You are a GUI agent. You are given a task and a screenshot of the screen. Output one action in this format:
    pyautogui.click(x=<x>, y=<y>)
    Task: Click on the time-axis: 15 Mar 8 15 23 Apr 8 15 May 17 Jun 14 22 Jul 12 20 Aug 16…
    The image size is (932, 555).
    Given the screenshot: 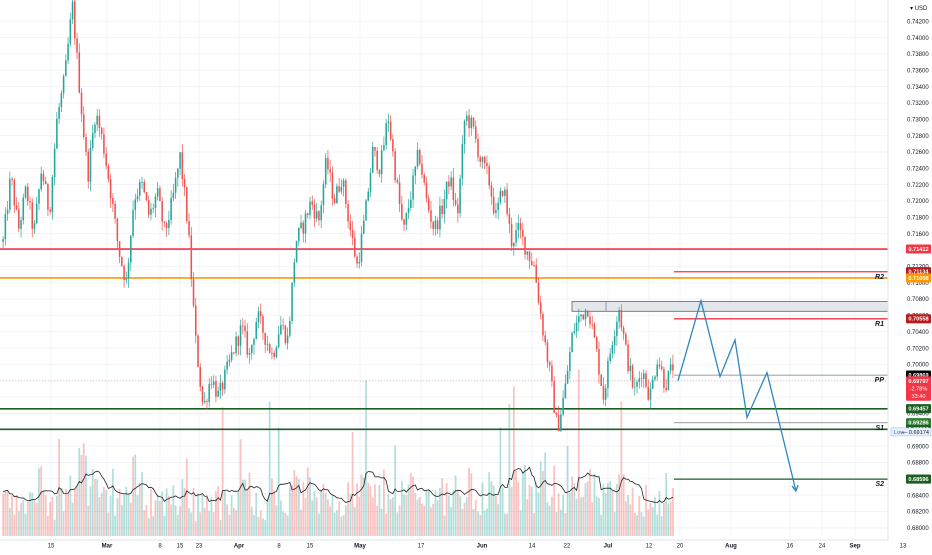 What is the action you would take?
    pyautogui.click(x=453, y=544)
    